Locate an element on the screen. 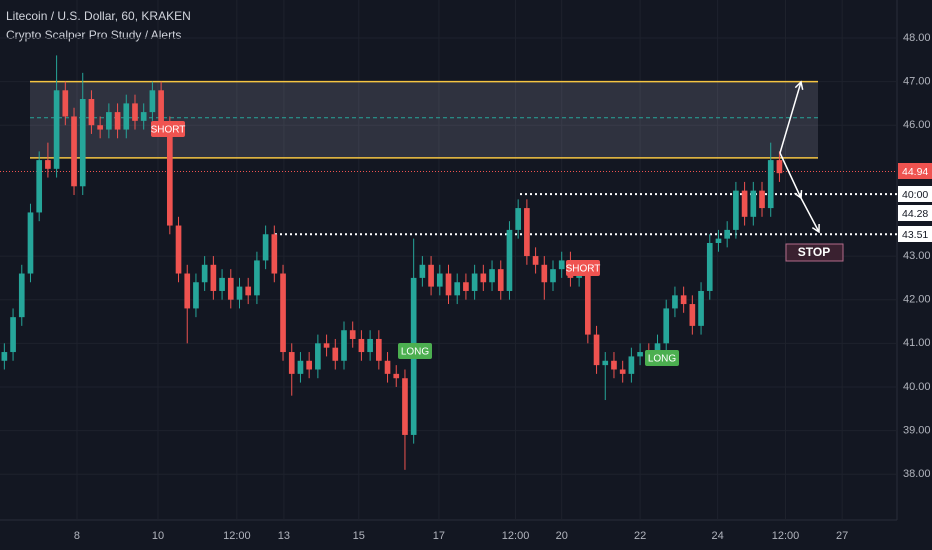 This screenshot has width=932, height=550. y-tick-label: 39.00 is located at coordinates (917, 430).